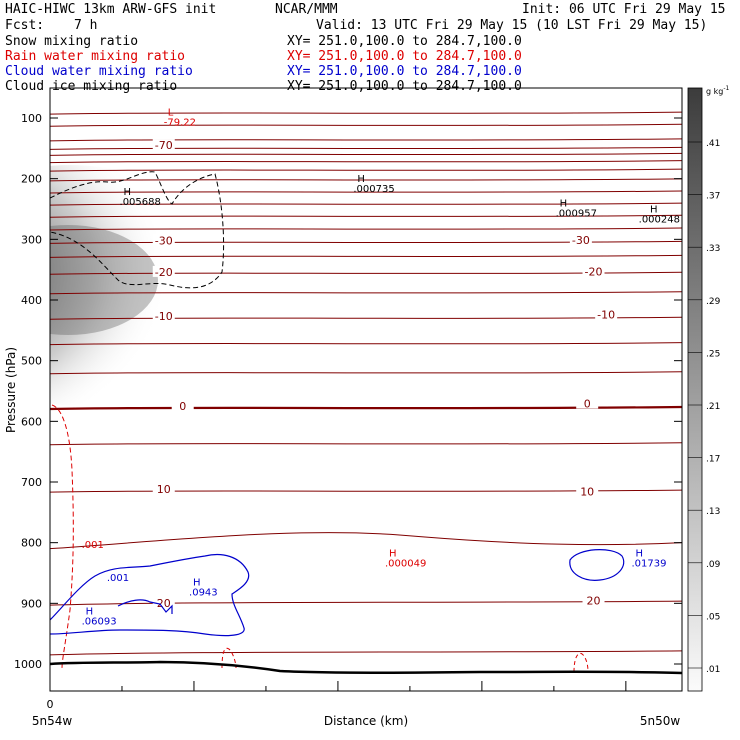 Image resolution: width=740 pixels, height=740 pixels. Describe the element at coordinates (171, 112) in the screenshot. I see `extremum-kind-0: L` at that location.